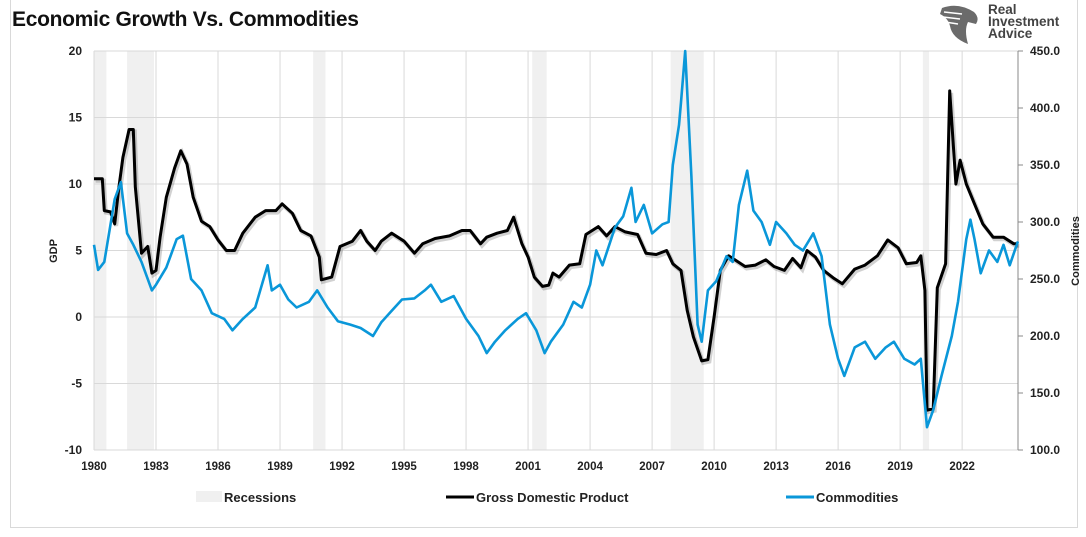 Image resolution: width=1086 pixels, height=537 pixels. What do you see at coordinates (76, 384) in the screenshot?
I see `left-tick-label: -5` at bounding box center [76, 384].